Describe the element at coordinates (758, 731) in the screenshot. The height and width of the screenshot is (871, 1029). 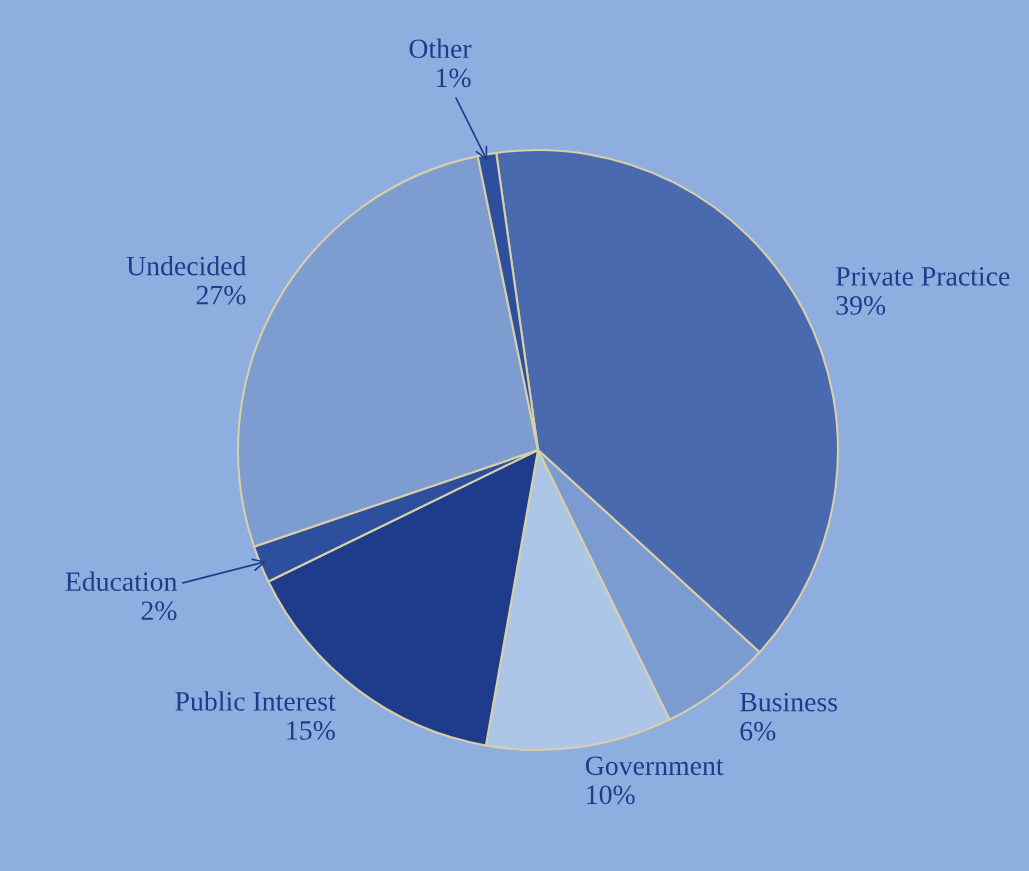
I see `data-label: 6%` at that location.